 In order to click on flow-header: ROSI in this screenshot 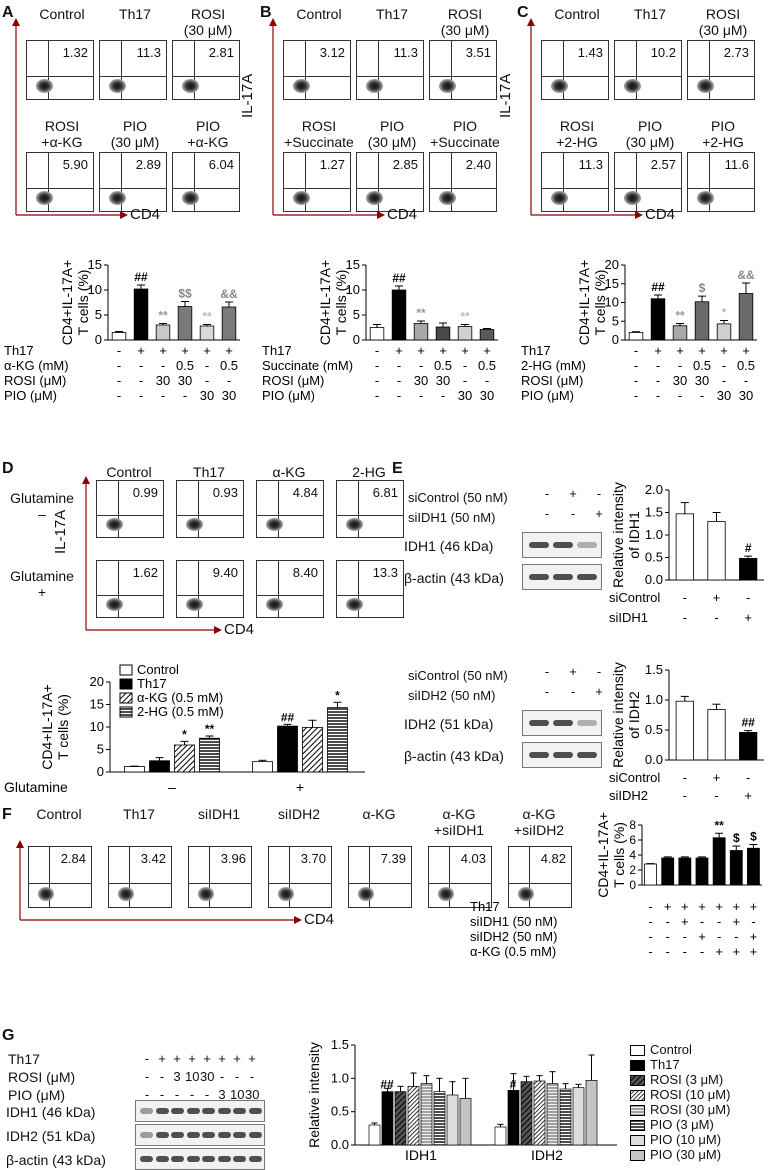, I will do `click(723, 14)`.